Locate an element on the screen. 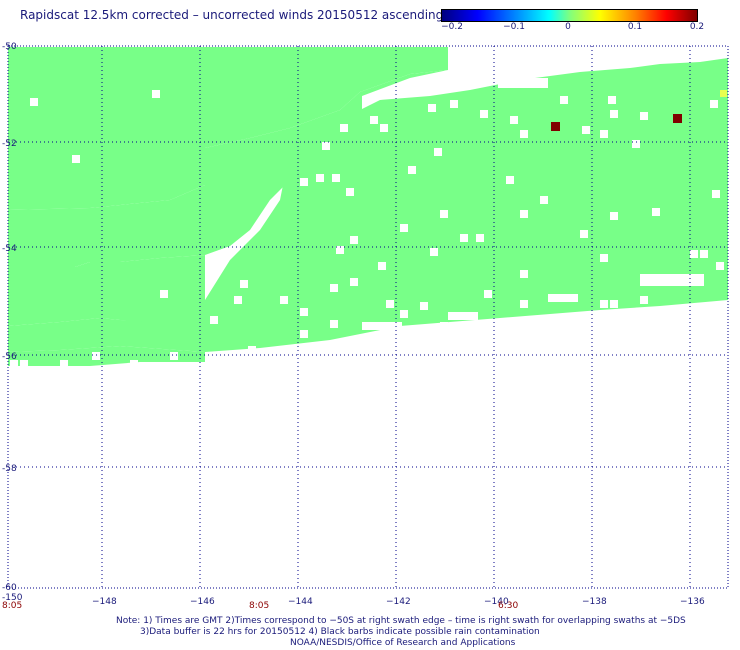  lat-tick-label: -58 is located at coordinates (9, 469).